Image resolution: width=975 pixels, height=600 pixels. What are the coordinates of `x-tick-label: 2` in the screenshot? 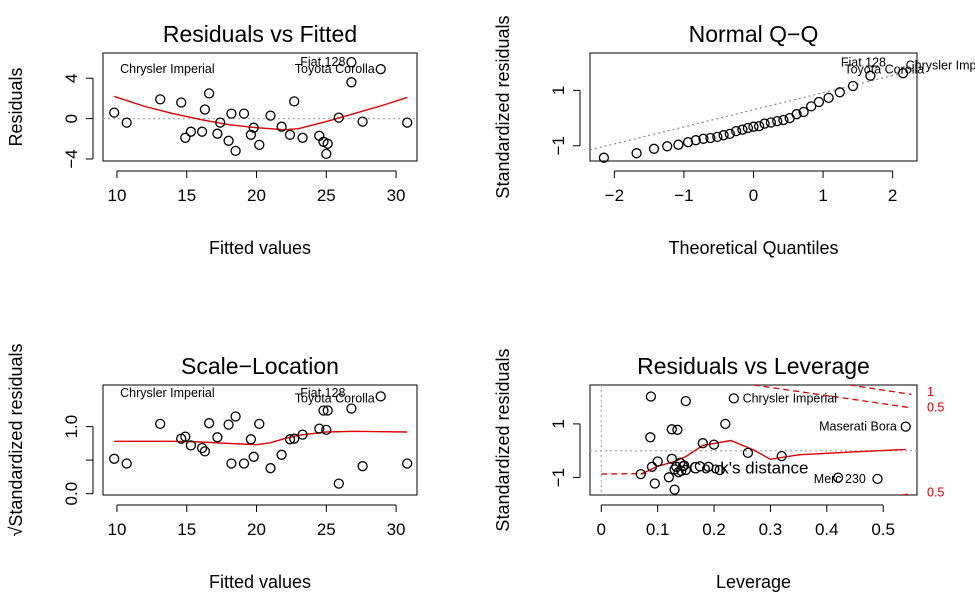 It's located at (892, 195).